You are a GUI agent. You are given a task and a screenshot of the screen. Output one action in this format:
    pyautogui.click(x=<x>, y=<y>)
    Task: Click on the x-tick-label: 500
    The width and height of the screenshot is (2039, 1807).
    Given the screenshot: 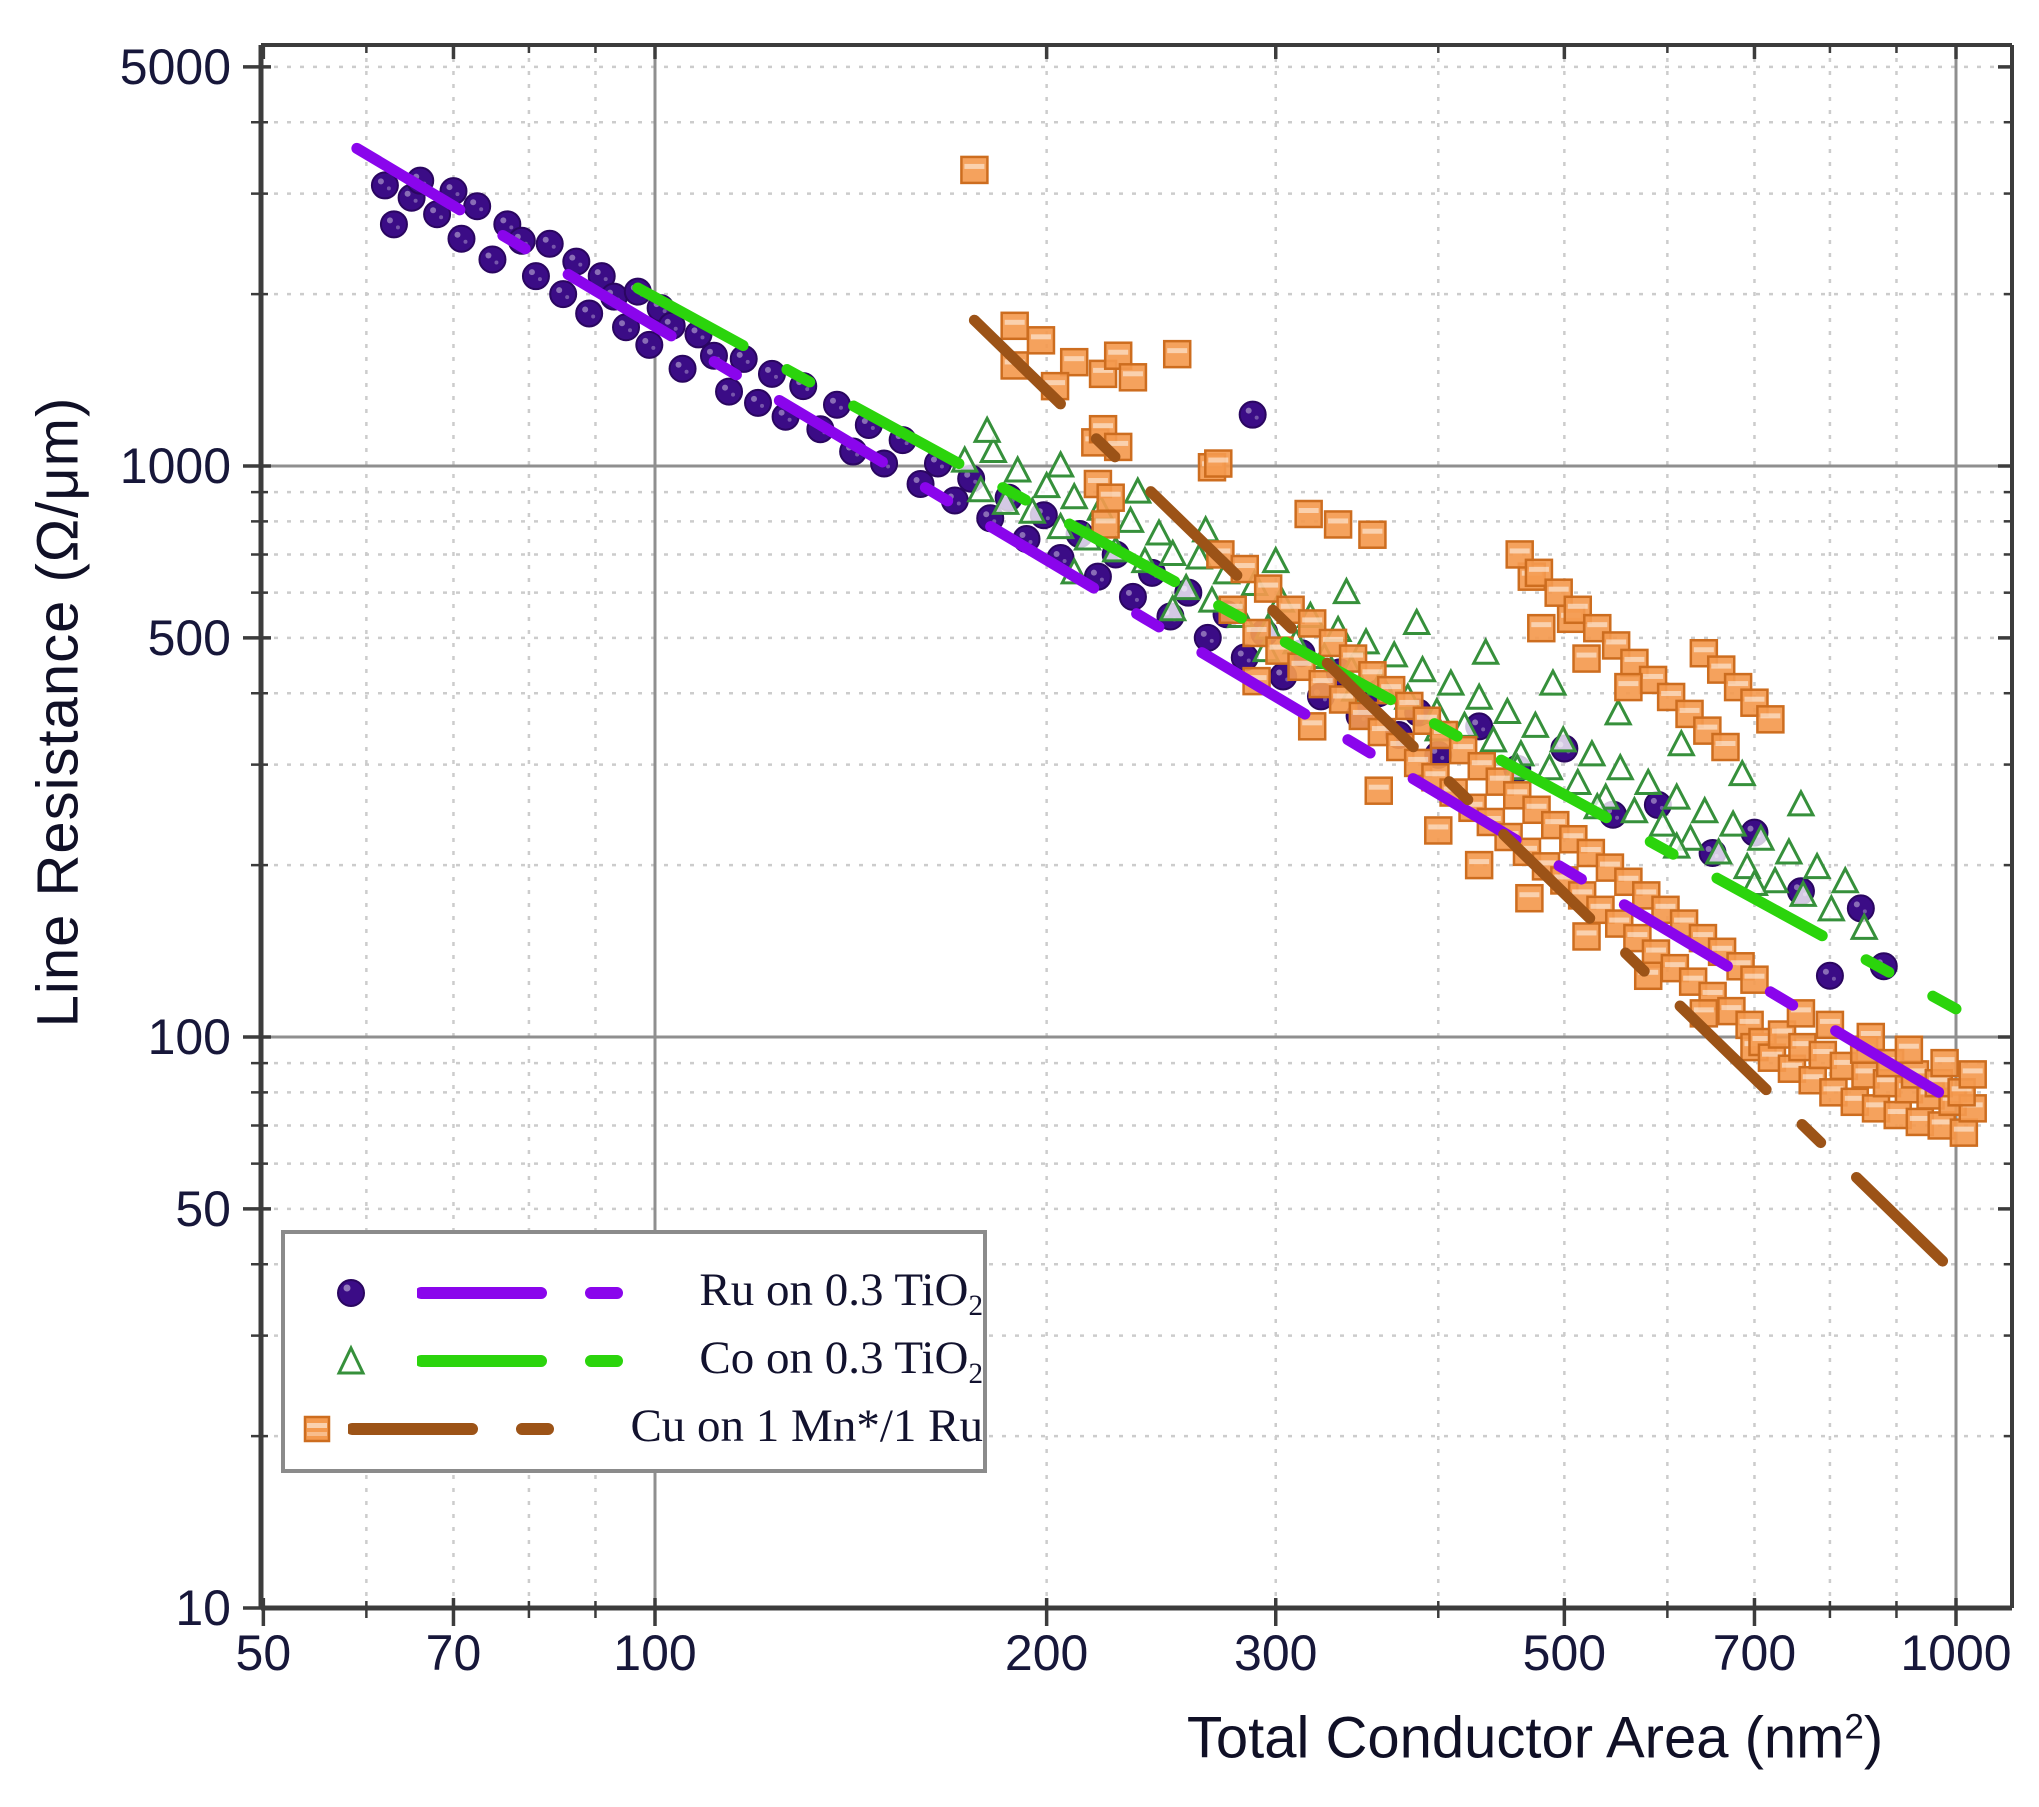 What is the action you would take?
    pyautogui.click(x=1564, y=1653)
    